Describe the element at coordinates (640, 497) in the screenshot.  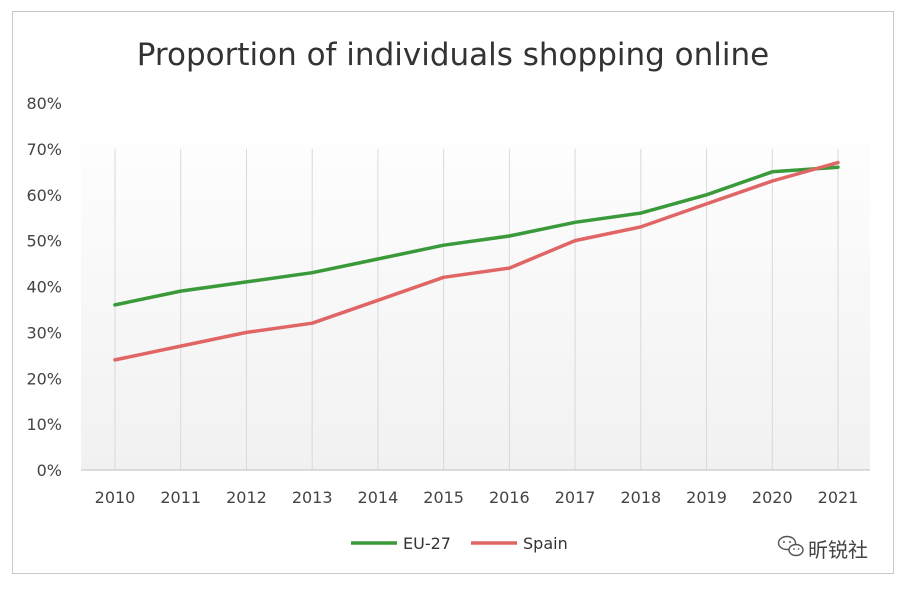
I see `x-tick-label: 2018` at that location.